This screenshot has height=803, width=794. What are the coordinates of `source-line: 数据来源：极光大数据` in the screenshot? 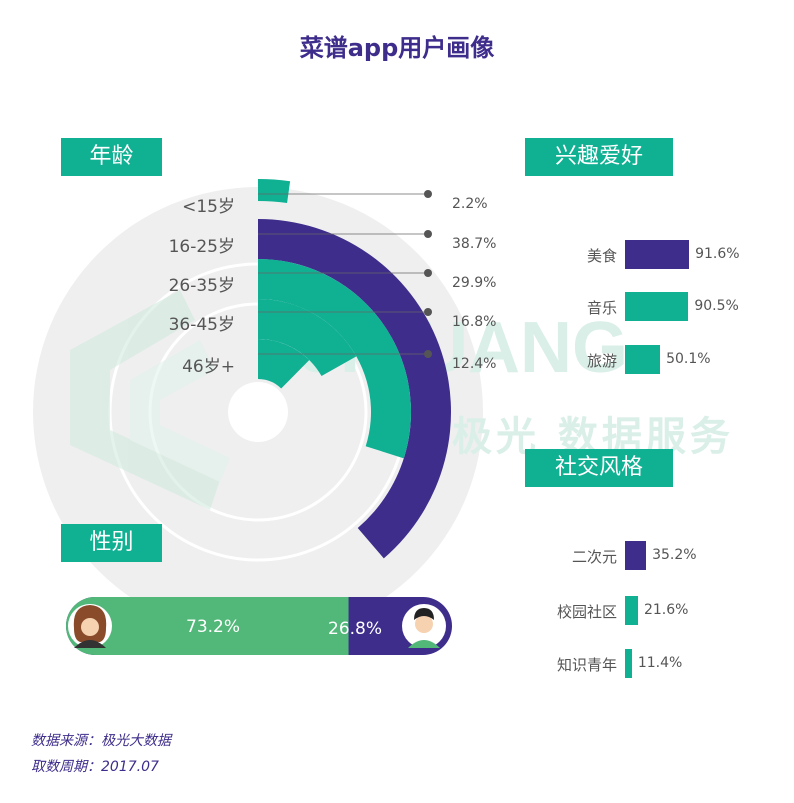 It's located at (101, 741).